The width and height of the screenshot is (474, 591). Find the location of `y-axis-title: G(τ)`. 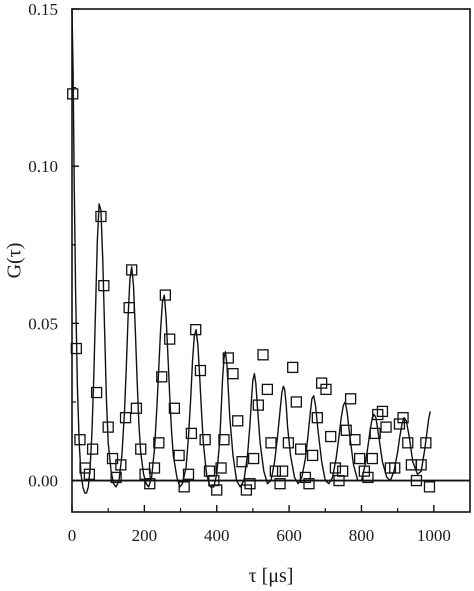

y-axis-title: G(τ) is located at coordinates (15, 261).